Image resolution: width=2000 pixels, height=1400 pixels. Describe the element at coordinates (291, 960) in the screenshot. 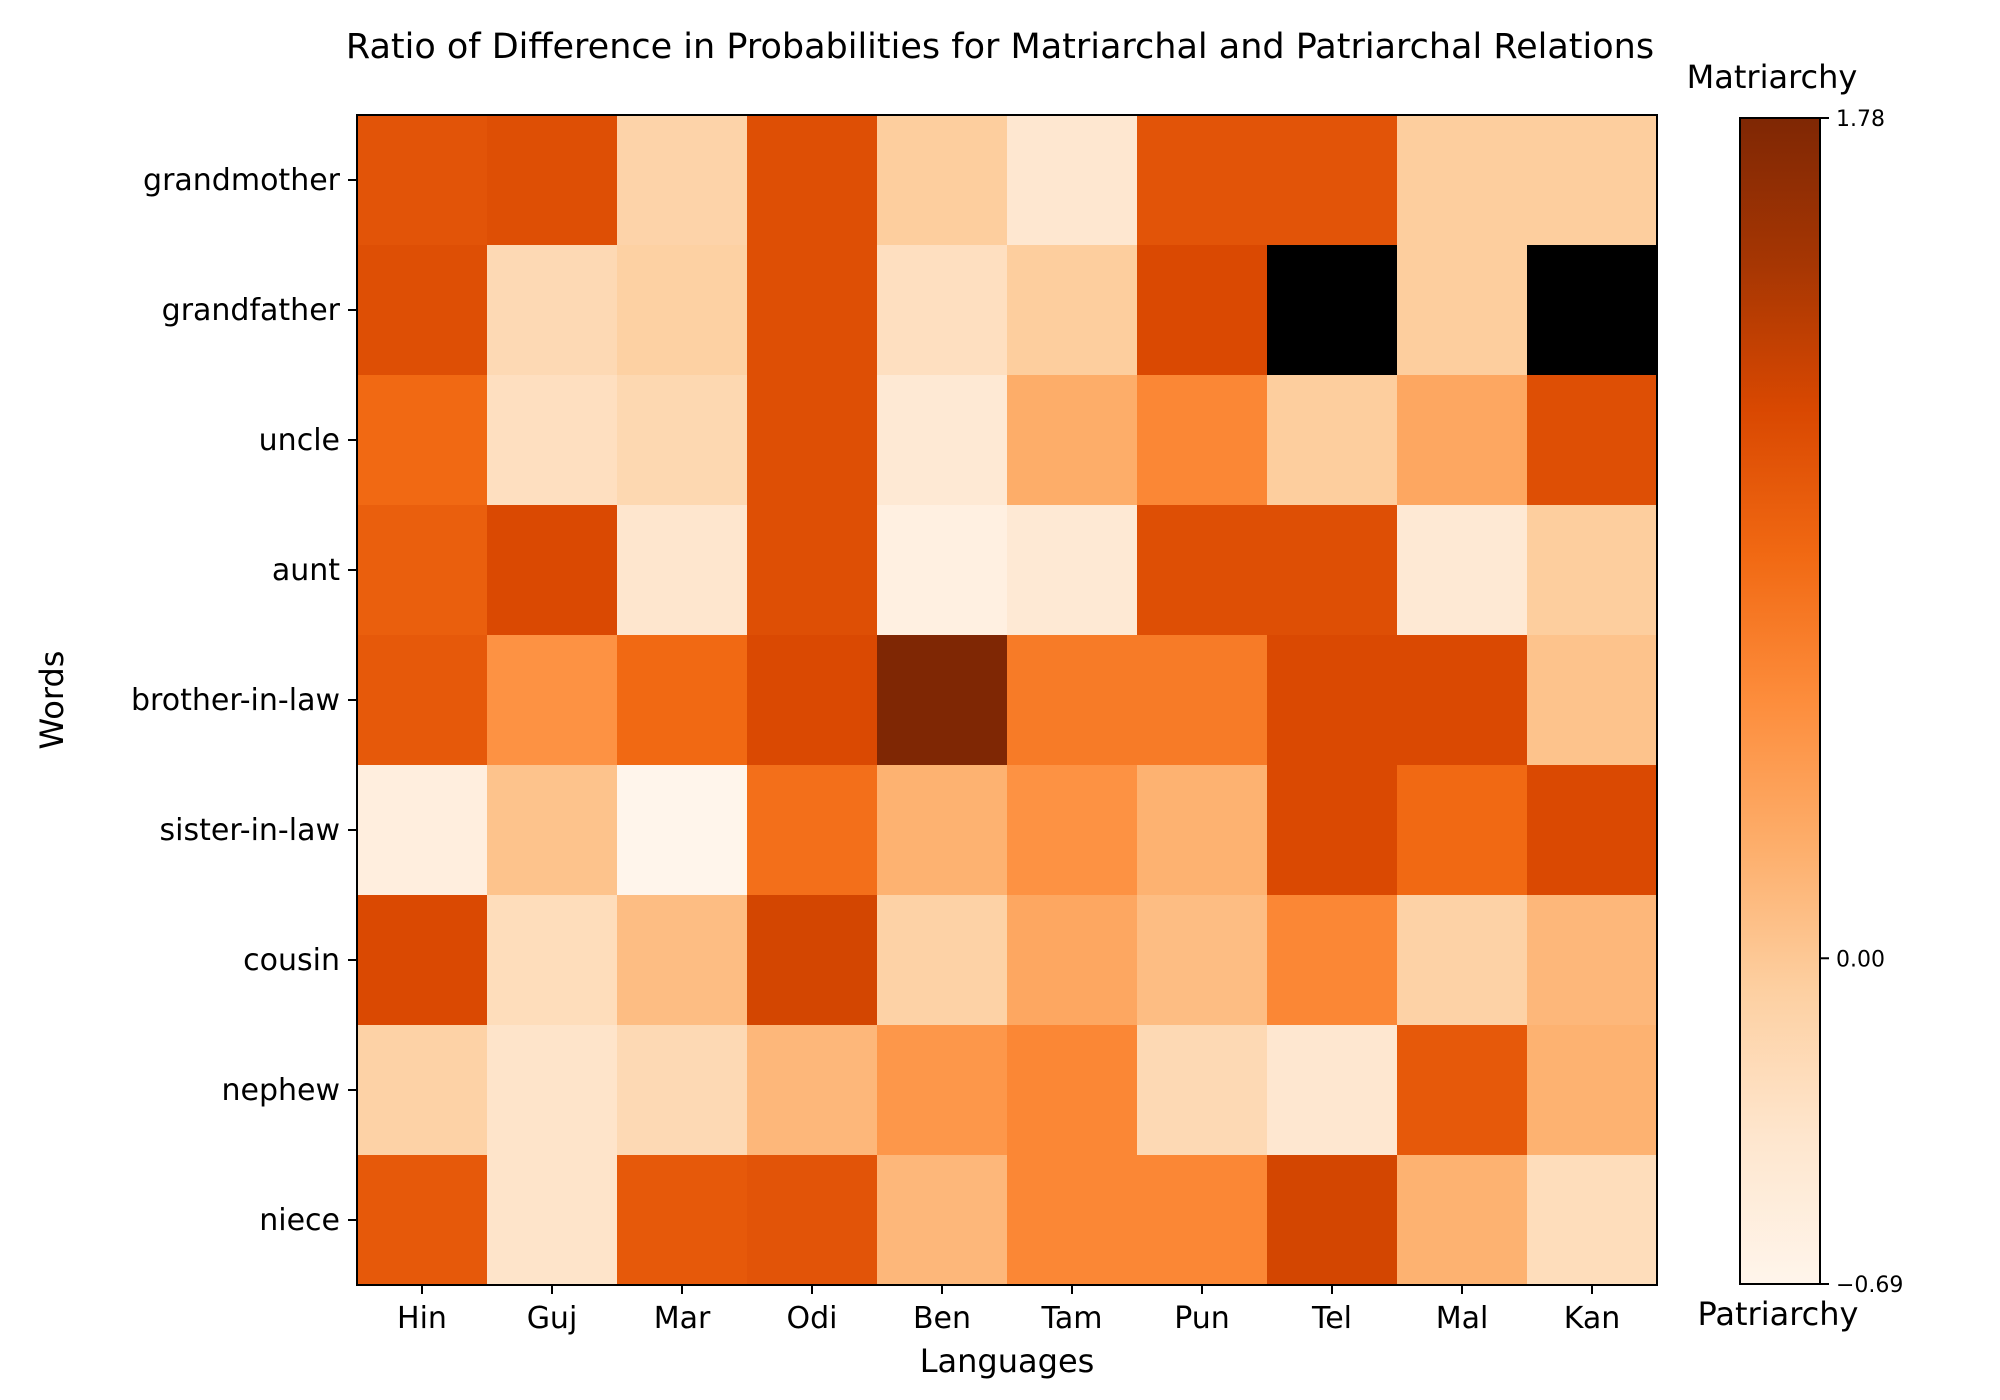

I see `y-tick-label: cousin` at that location.